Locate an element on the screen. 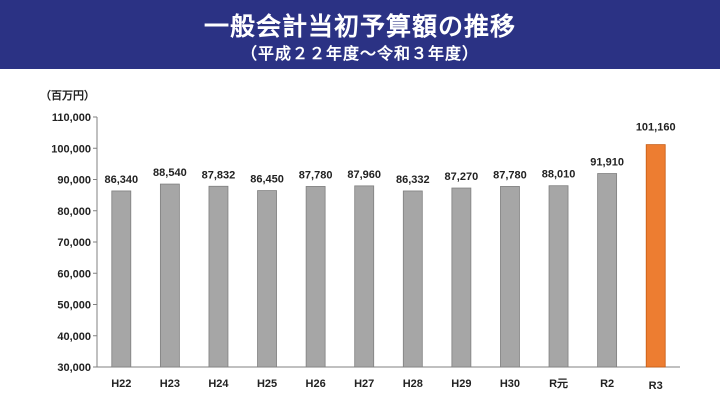 This screenshot has height=406, width=720. page-title: 一般会計当初予算額の推移 is located at coordinates (359, 26).